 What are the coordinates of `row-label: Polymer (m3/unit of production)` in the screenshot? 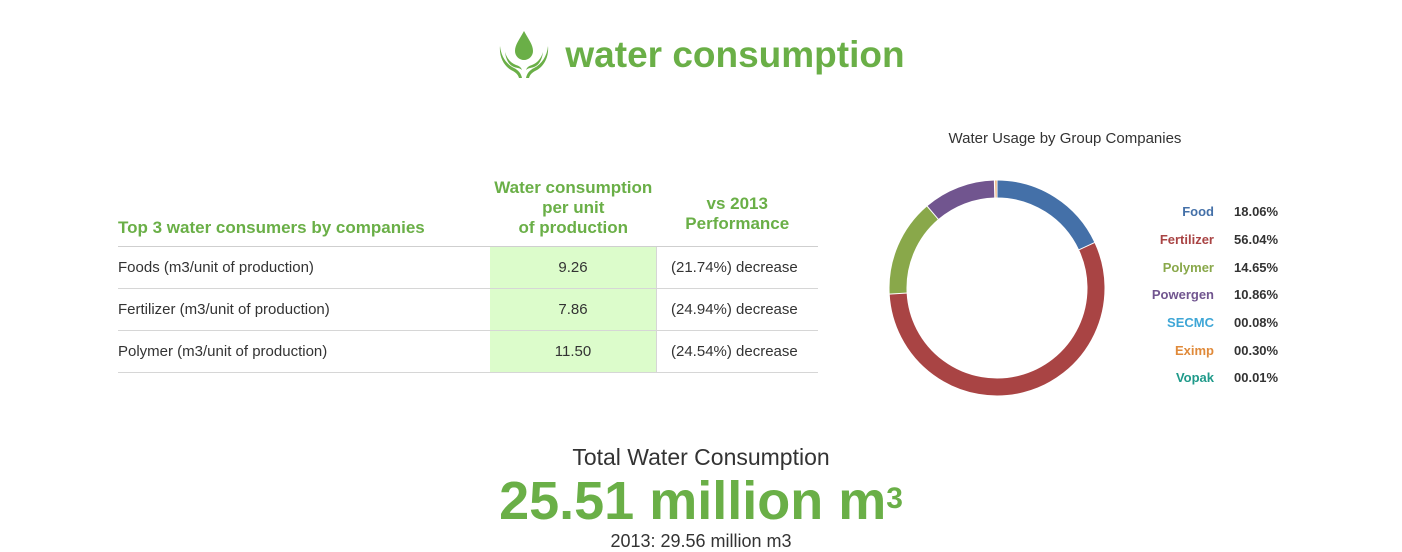 It's located at (304, 351).